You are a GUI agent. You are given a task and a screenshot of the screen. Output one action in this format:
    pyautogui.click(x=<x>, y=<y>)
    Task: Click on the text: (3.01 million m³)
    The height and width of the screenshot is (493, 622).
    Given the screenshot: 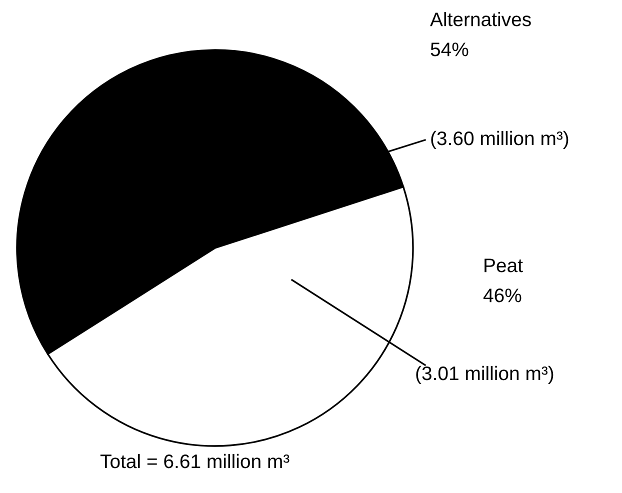 What is the action you would take?
    pyautogui.click(x=485, y=375)
    